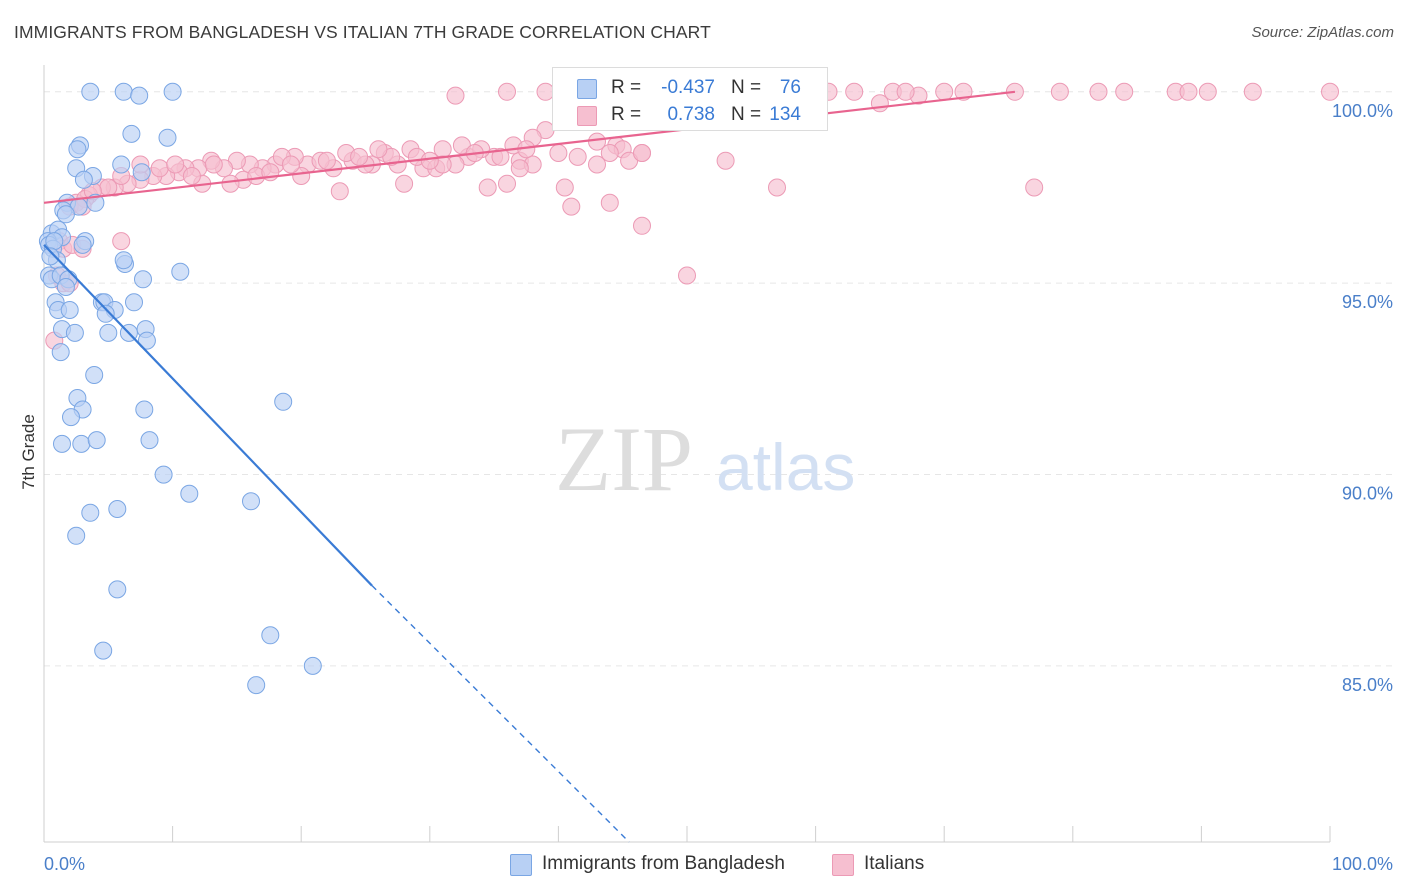 The width and height of the screenshot is (1406, 892). I want to click on series-legend: Immigrants from Bangladesh Italians, so click(703, 865).